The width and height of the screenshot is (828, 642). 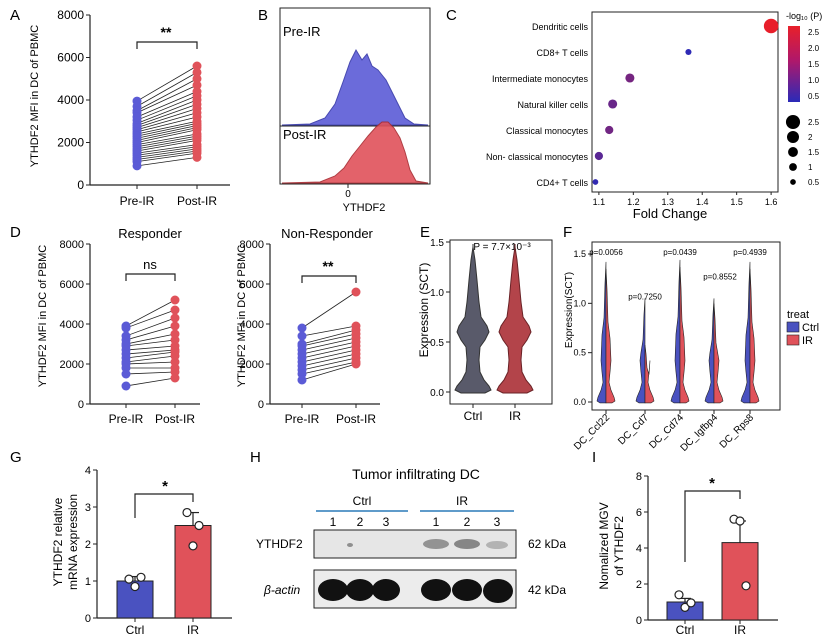 I want to click on panel-f-frame, so click(x=686, y=326).